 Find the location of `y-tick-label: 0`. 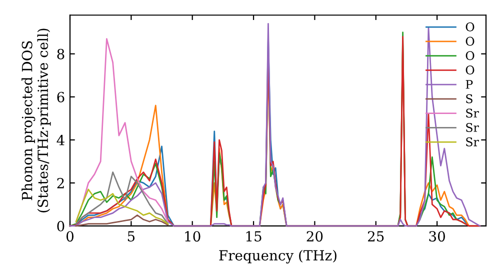

y-tick-label: 0 is located at coordinates (60, 226).